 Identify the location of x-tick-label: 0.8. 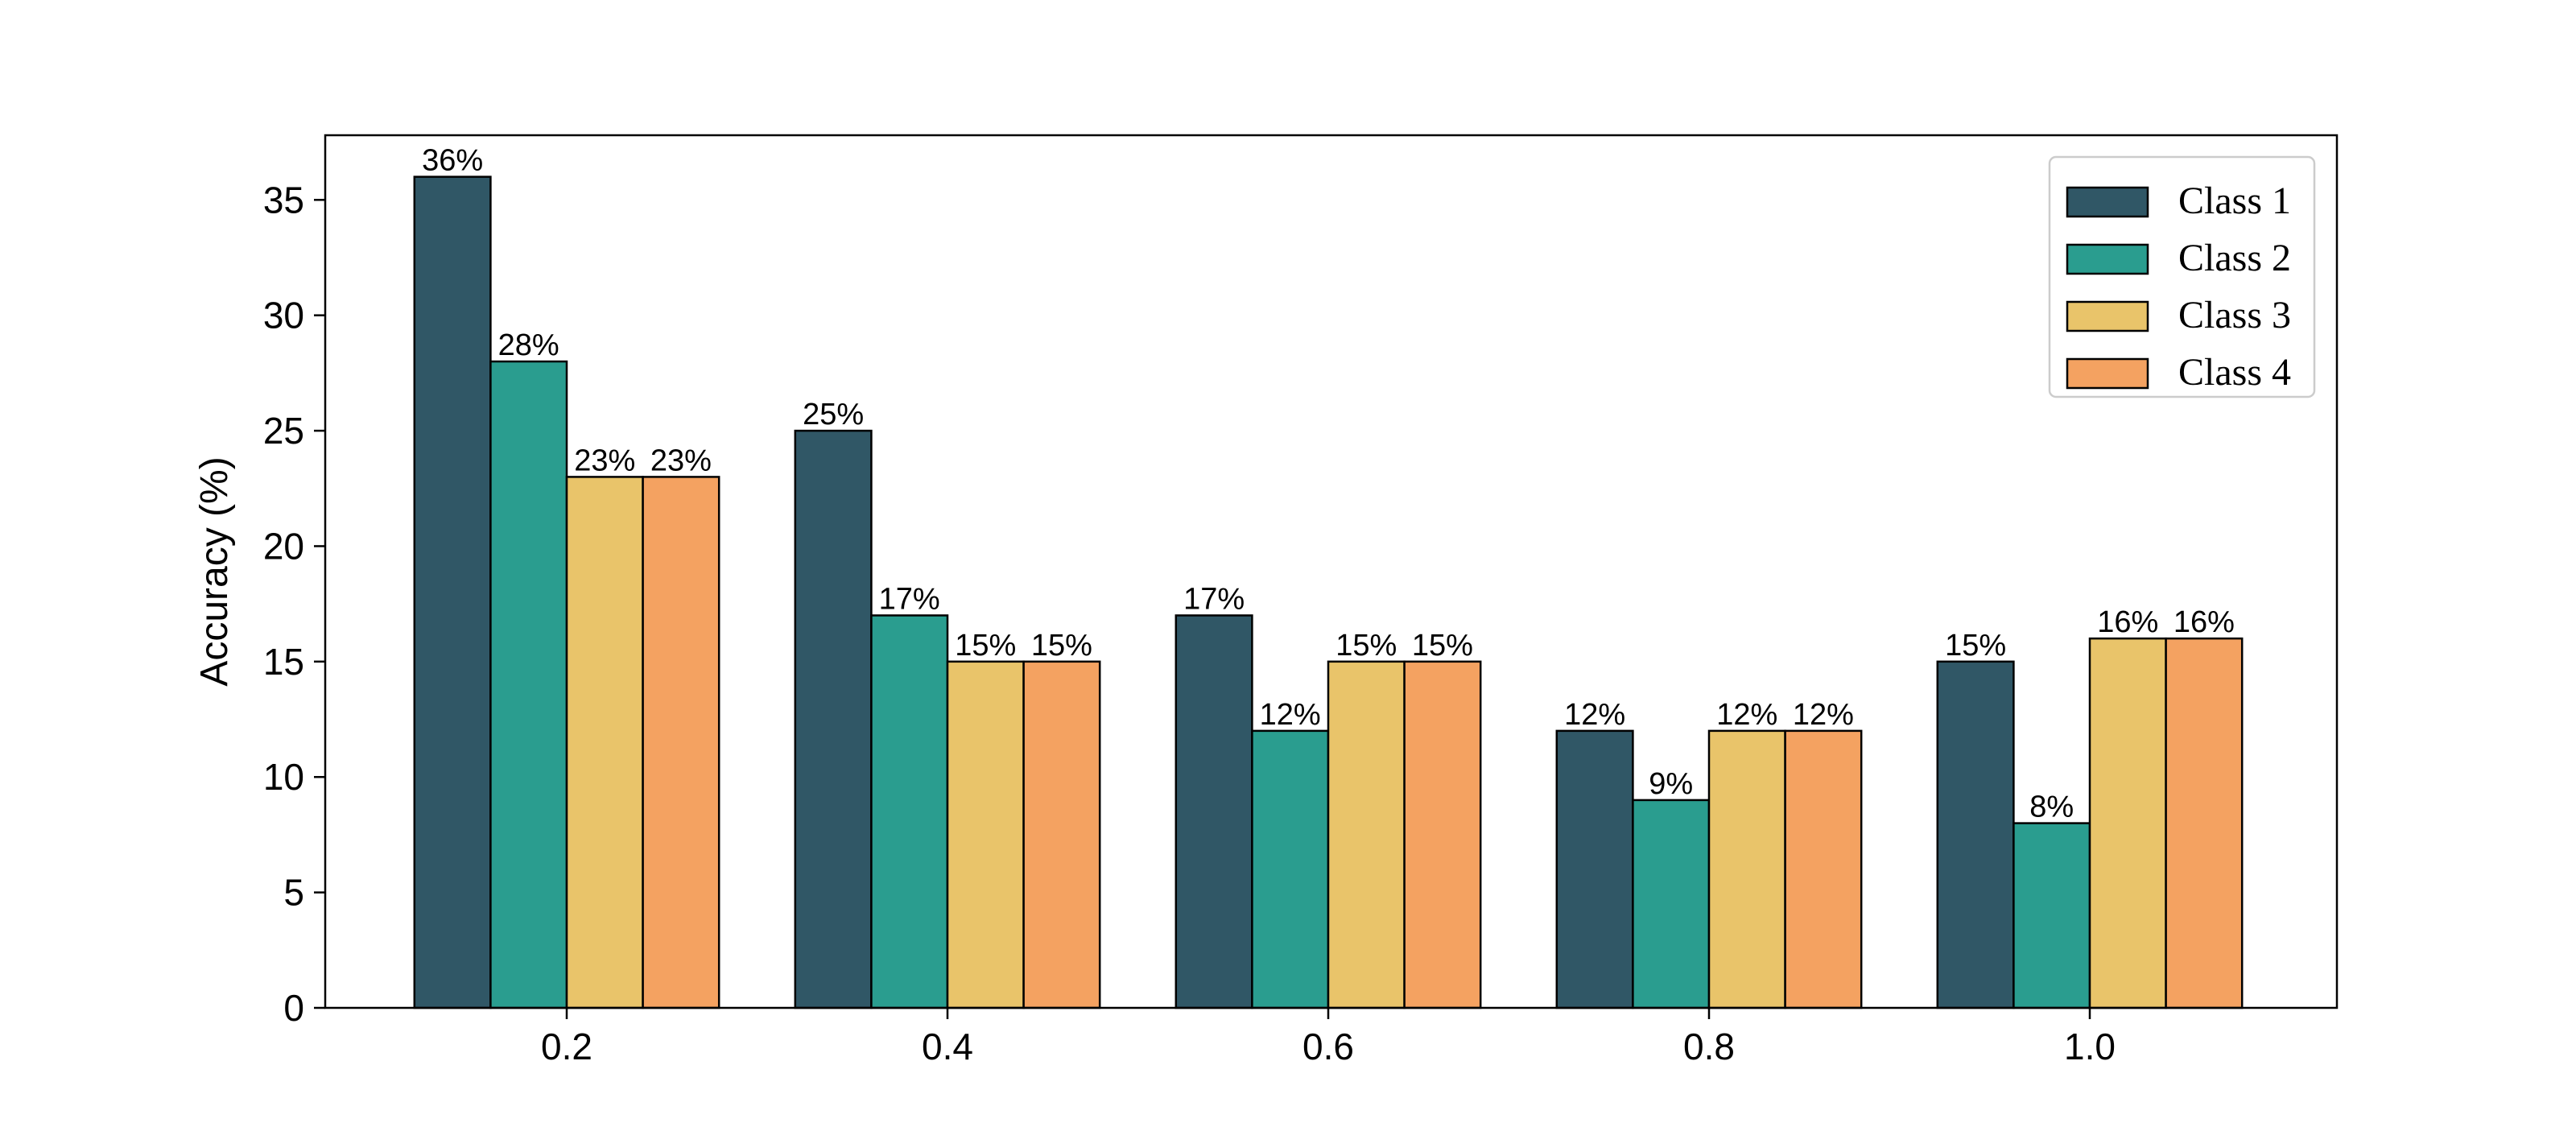
(1709, 1046).